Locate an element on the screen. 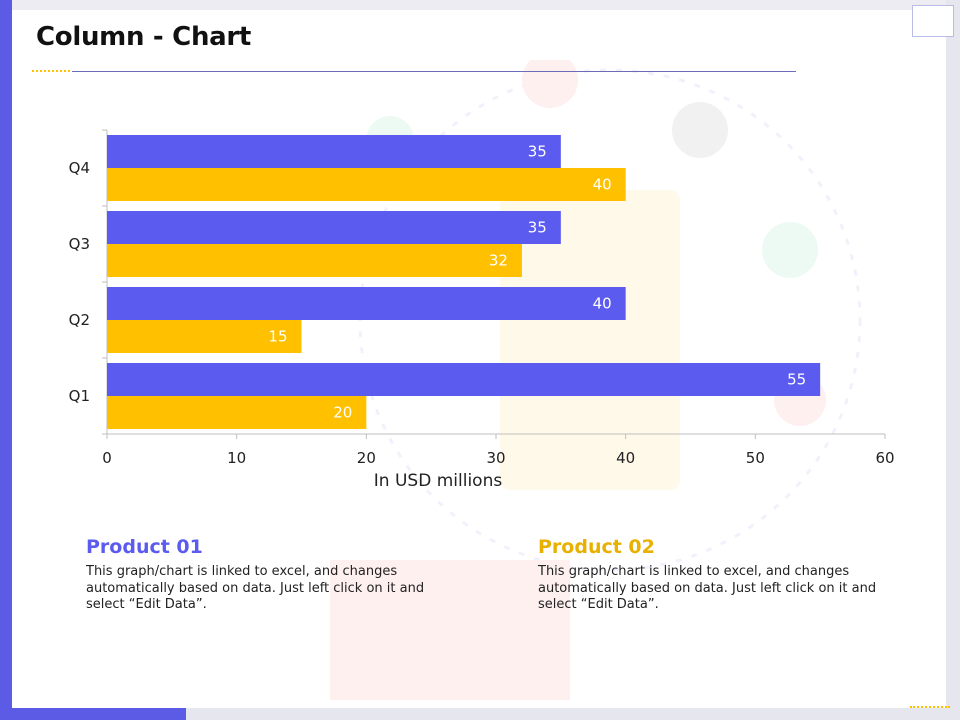  x-tick-label-10: 10 is located at coordinates (236, 458).